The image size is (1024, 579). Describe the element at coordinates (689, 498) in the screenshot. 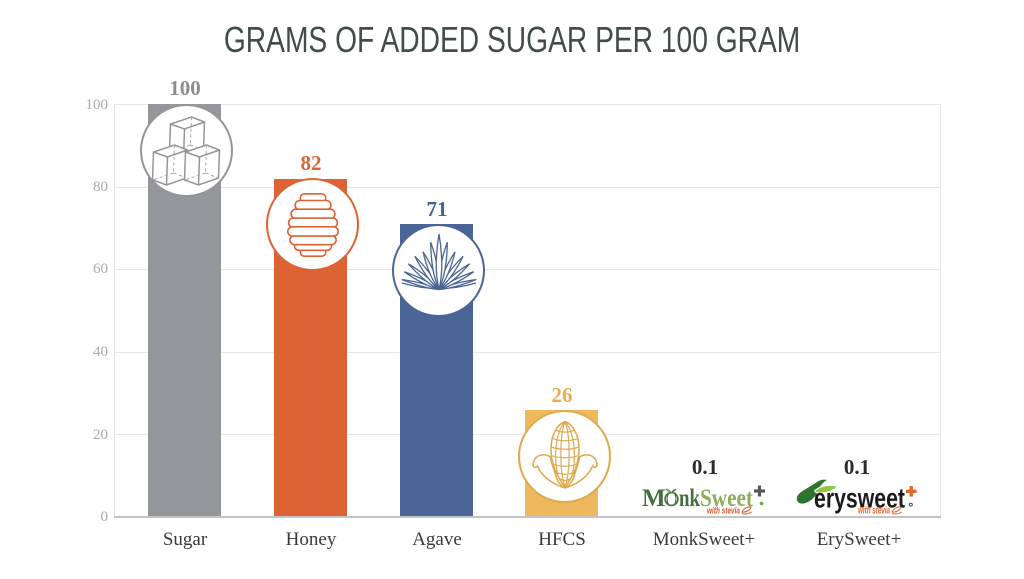

I see `svg-text: nk` at that location.